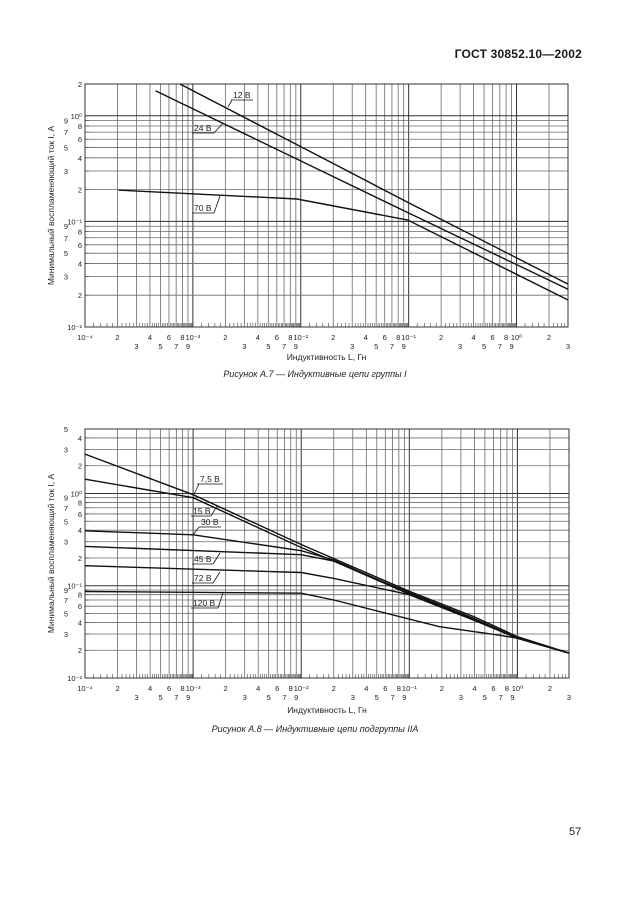 This screenshot has height=913, width=630. I want to click on y-tick-label: 10⁻², so click(74, 678).